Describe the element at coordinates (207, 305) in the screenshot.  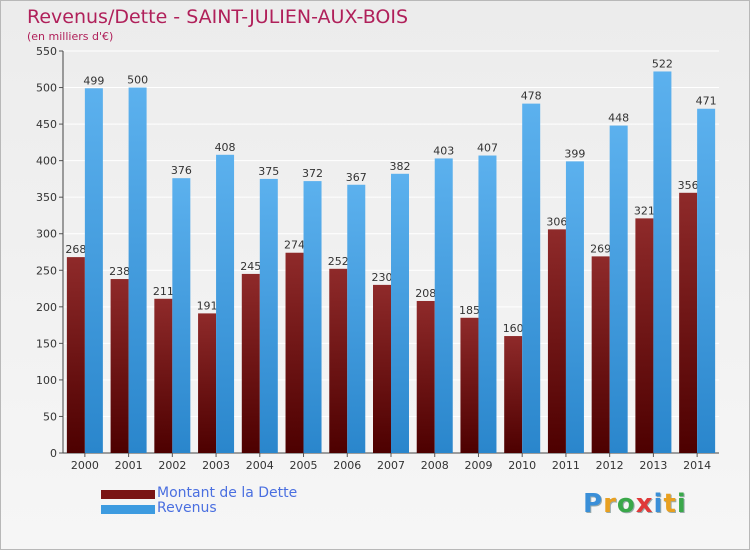
I see `data-label-dette: 191` at that location.